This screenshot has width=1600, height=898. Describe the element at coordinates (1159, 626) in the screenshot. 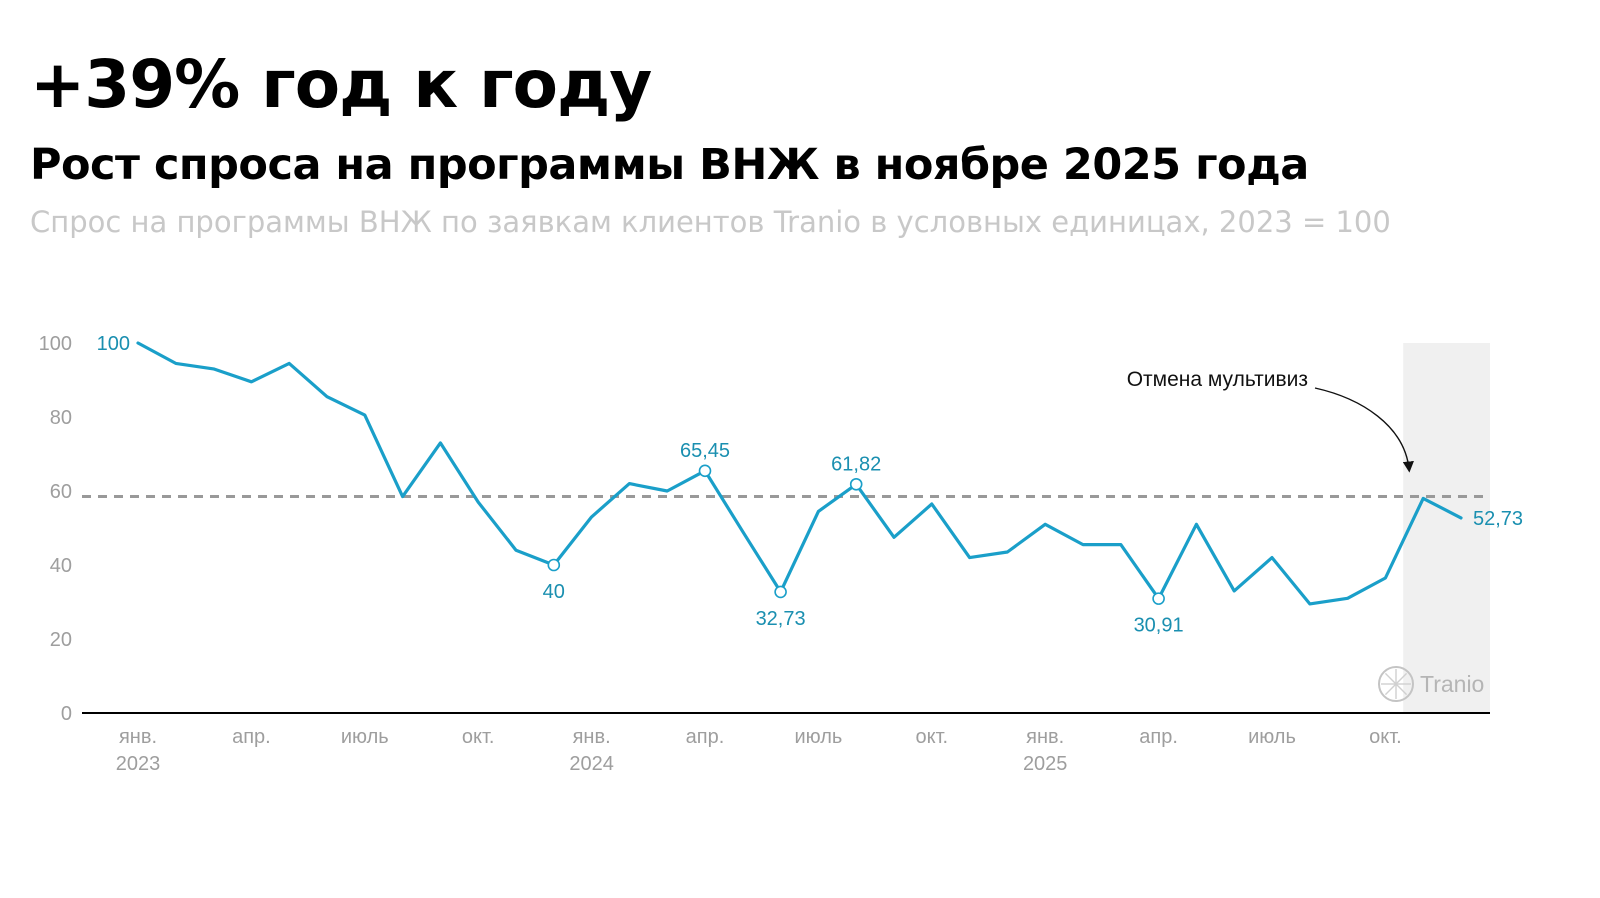

I see `data-label: 30,91` at that location.